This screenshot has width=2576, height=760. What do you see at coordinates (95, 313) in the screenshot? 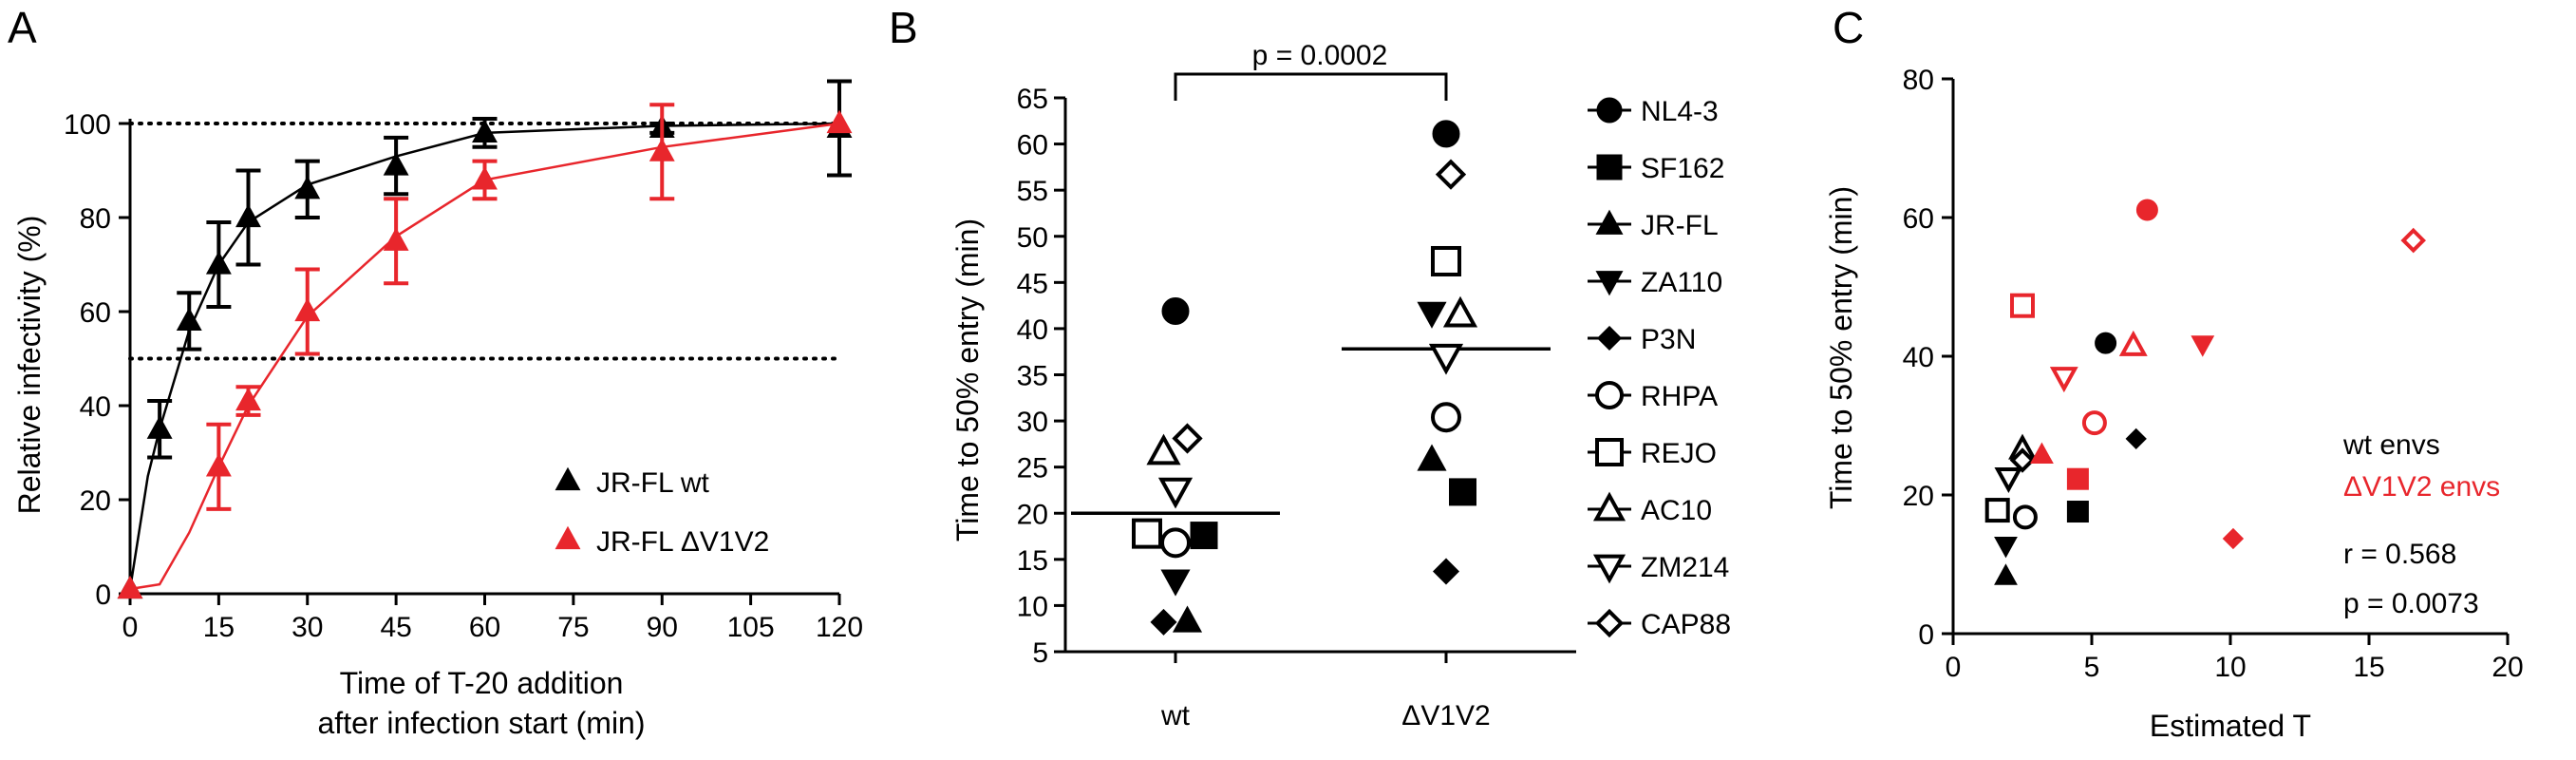
I see `panel-a-y-tick-label: 60` at bounding box center [95, 313].